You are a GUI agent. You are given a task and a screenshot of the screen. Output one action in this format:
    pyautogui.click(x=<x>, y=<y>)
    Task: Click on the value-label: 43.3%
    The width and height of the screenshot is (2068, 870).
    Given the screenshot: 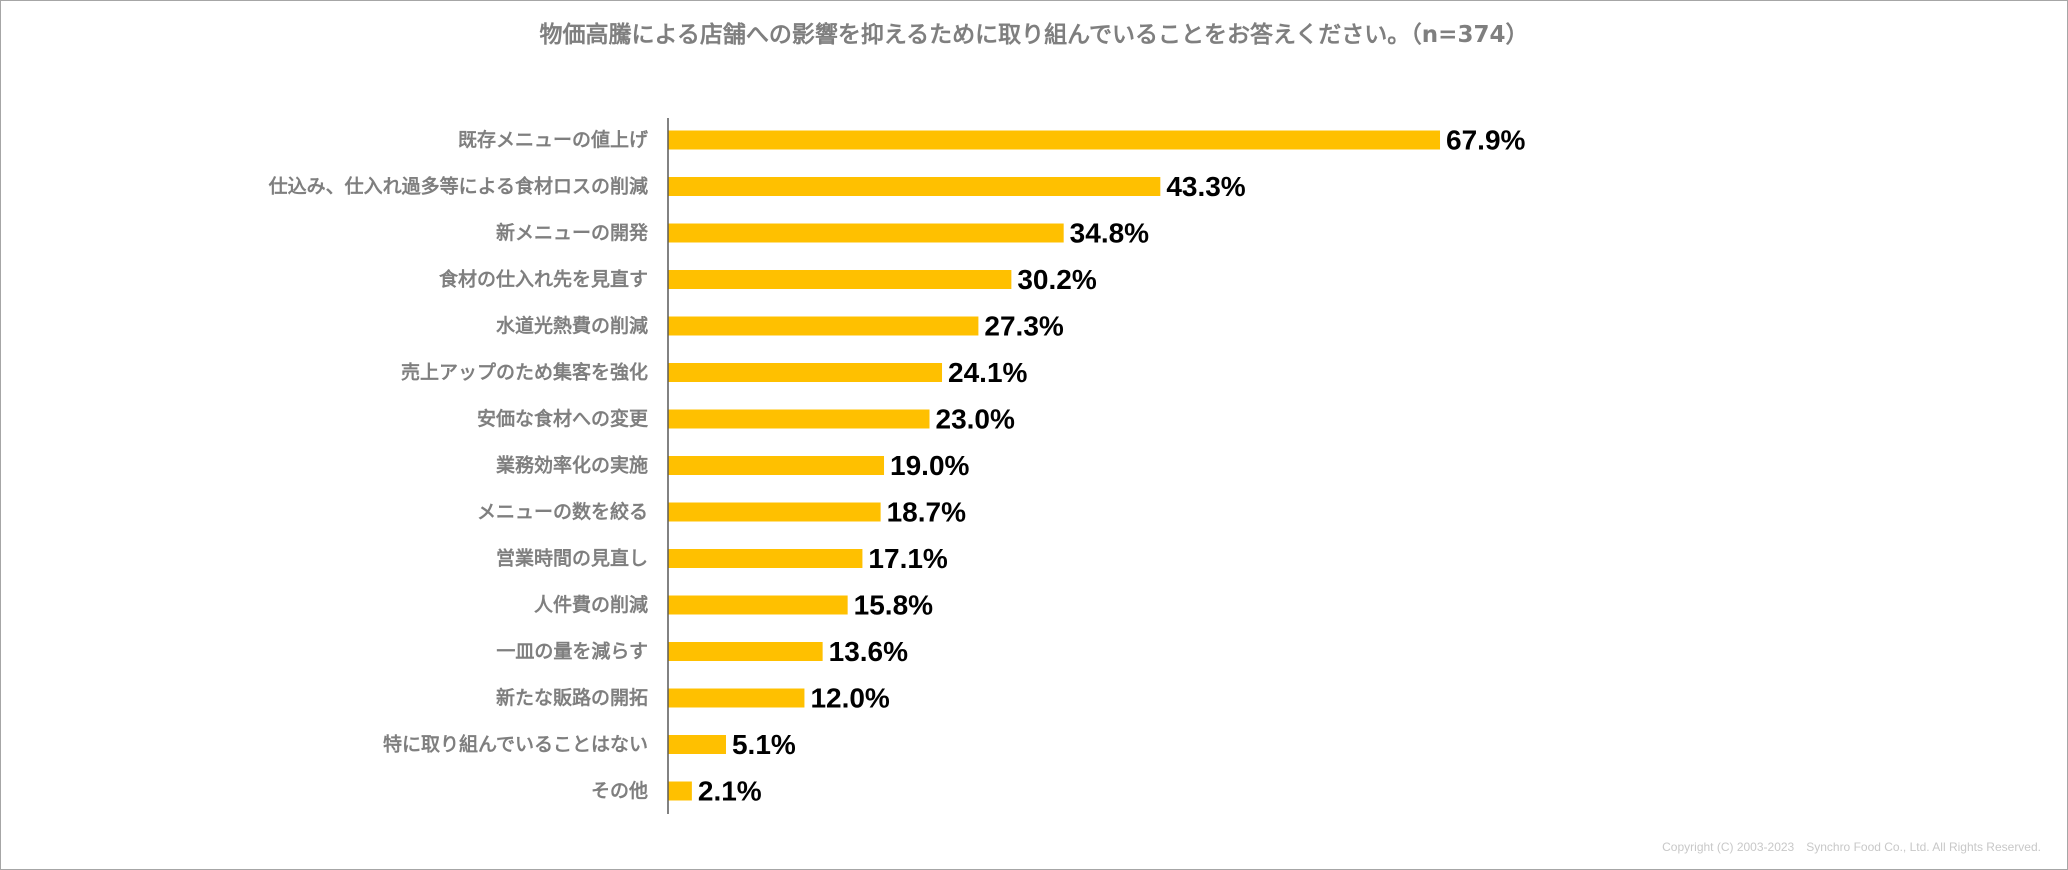 What is the action you would take?
    pyautogui.click(x=1205, y=186)
    